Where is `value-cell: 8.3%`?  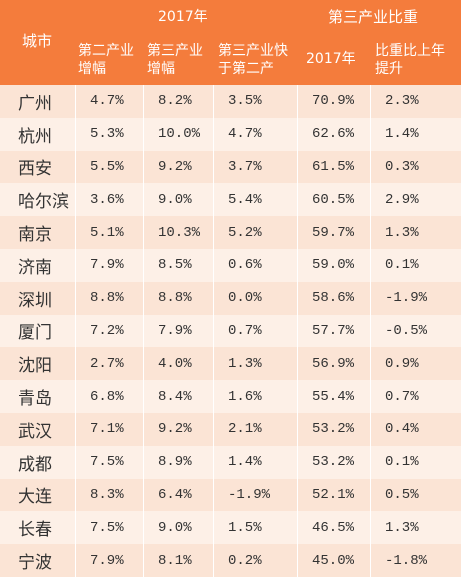
value-cell: 8.3% is located at coordinates (109, 495).